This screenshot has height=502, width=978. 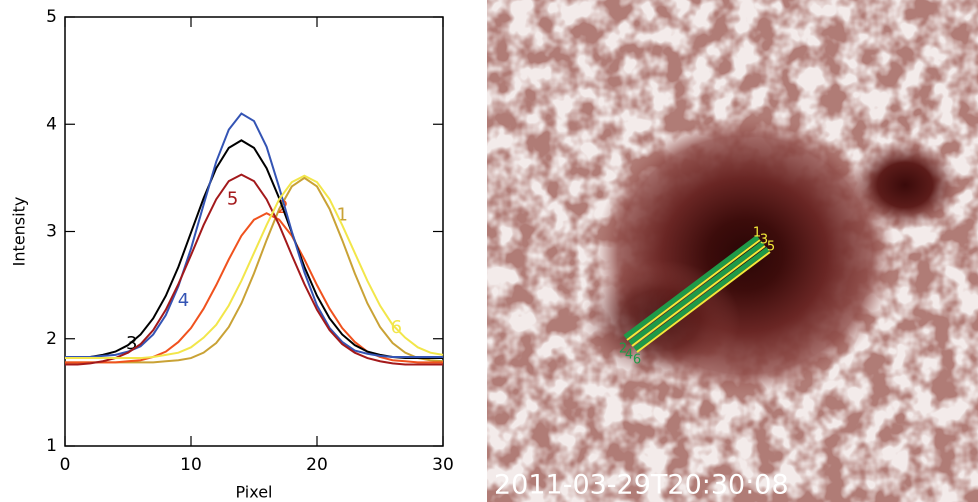 What do you see at coordinates (623, 349) in the screenshot?
I see `slit-label: 2` at bounding box center [623, 349].